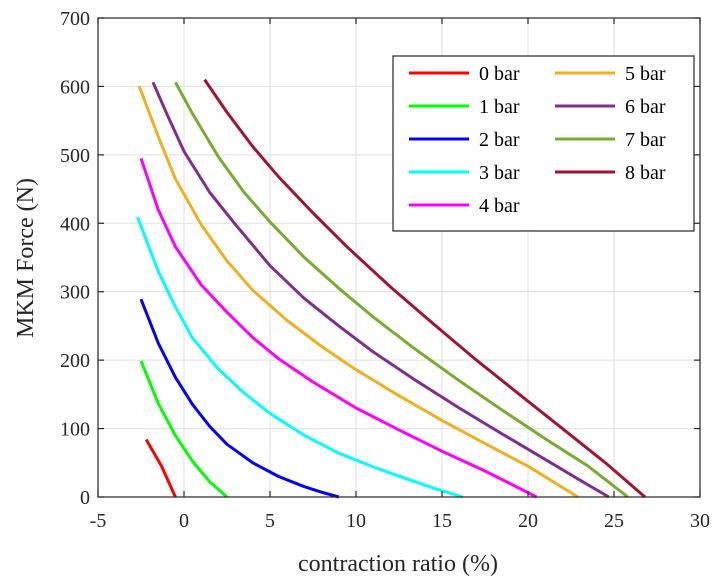 The image size is (716, 578). Describe the element at coordinates (645, 107) in the screenshot. I see `legend-label-6: 6 bar` at that location.